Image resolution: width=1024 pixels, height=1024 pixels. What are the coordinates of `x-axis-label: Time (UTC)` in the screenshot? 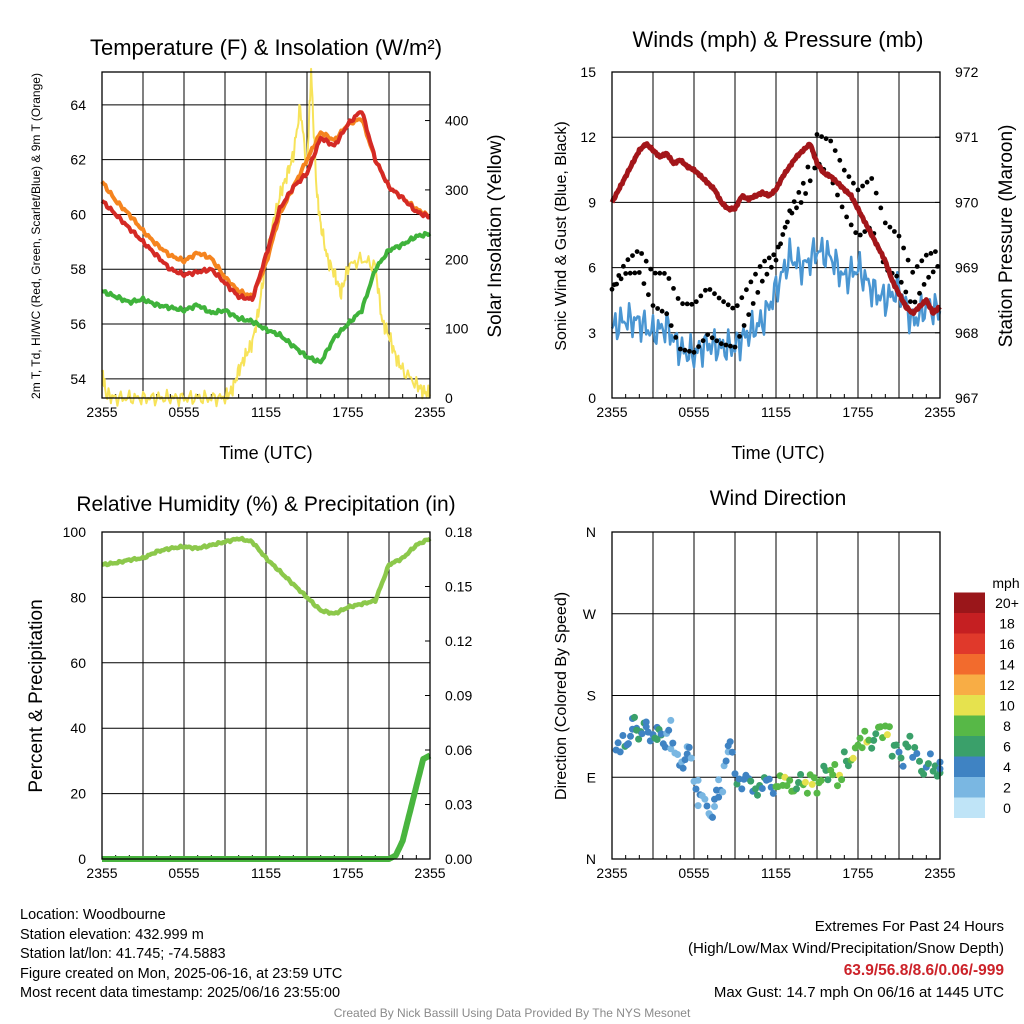 It's located at (265, 453).